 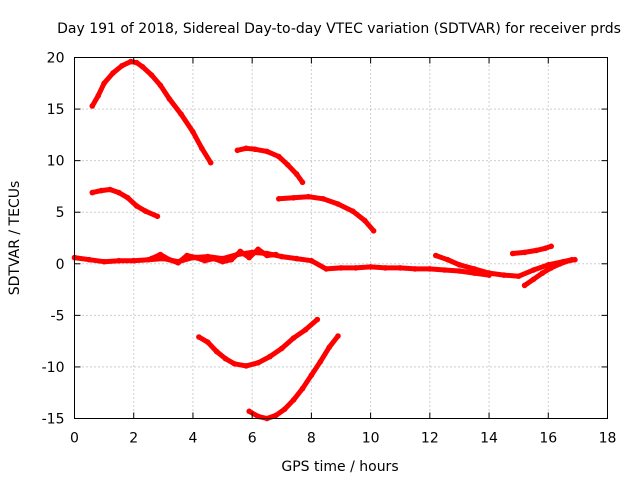 I want to click on x-axis-label: GPS time / hours, so click(x=339, y=467).